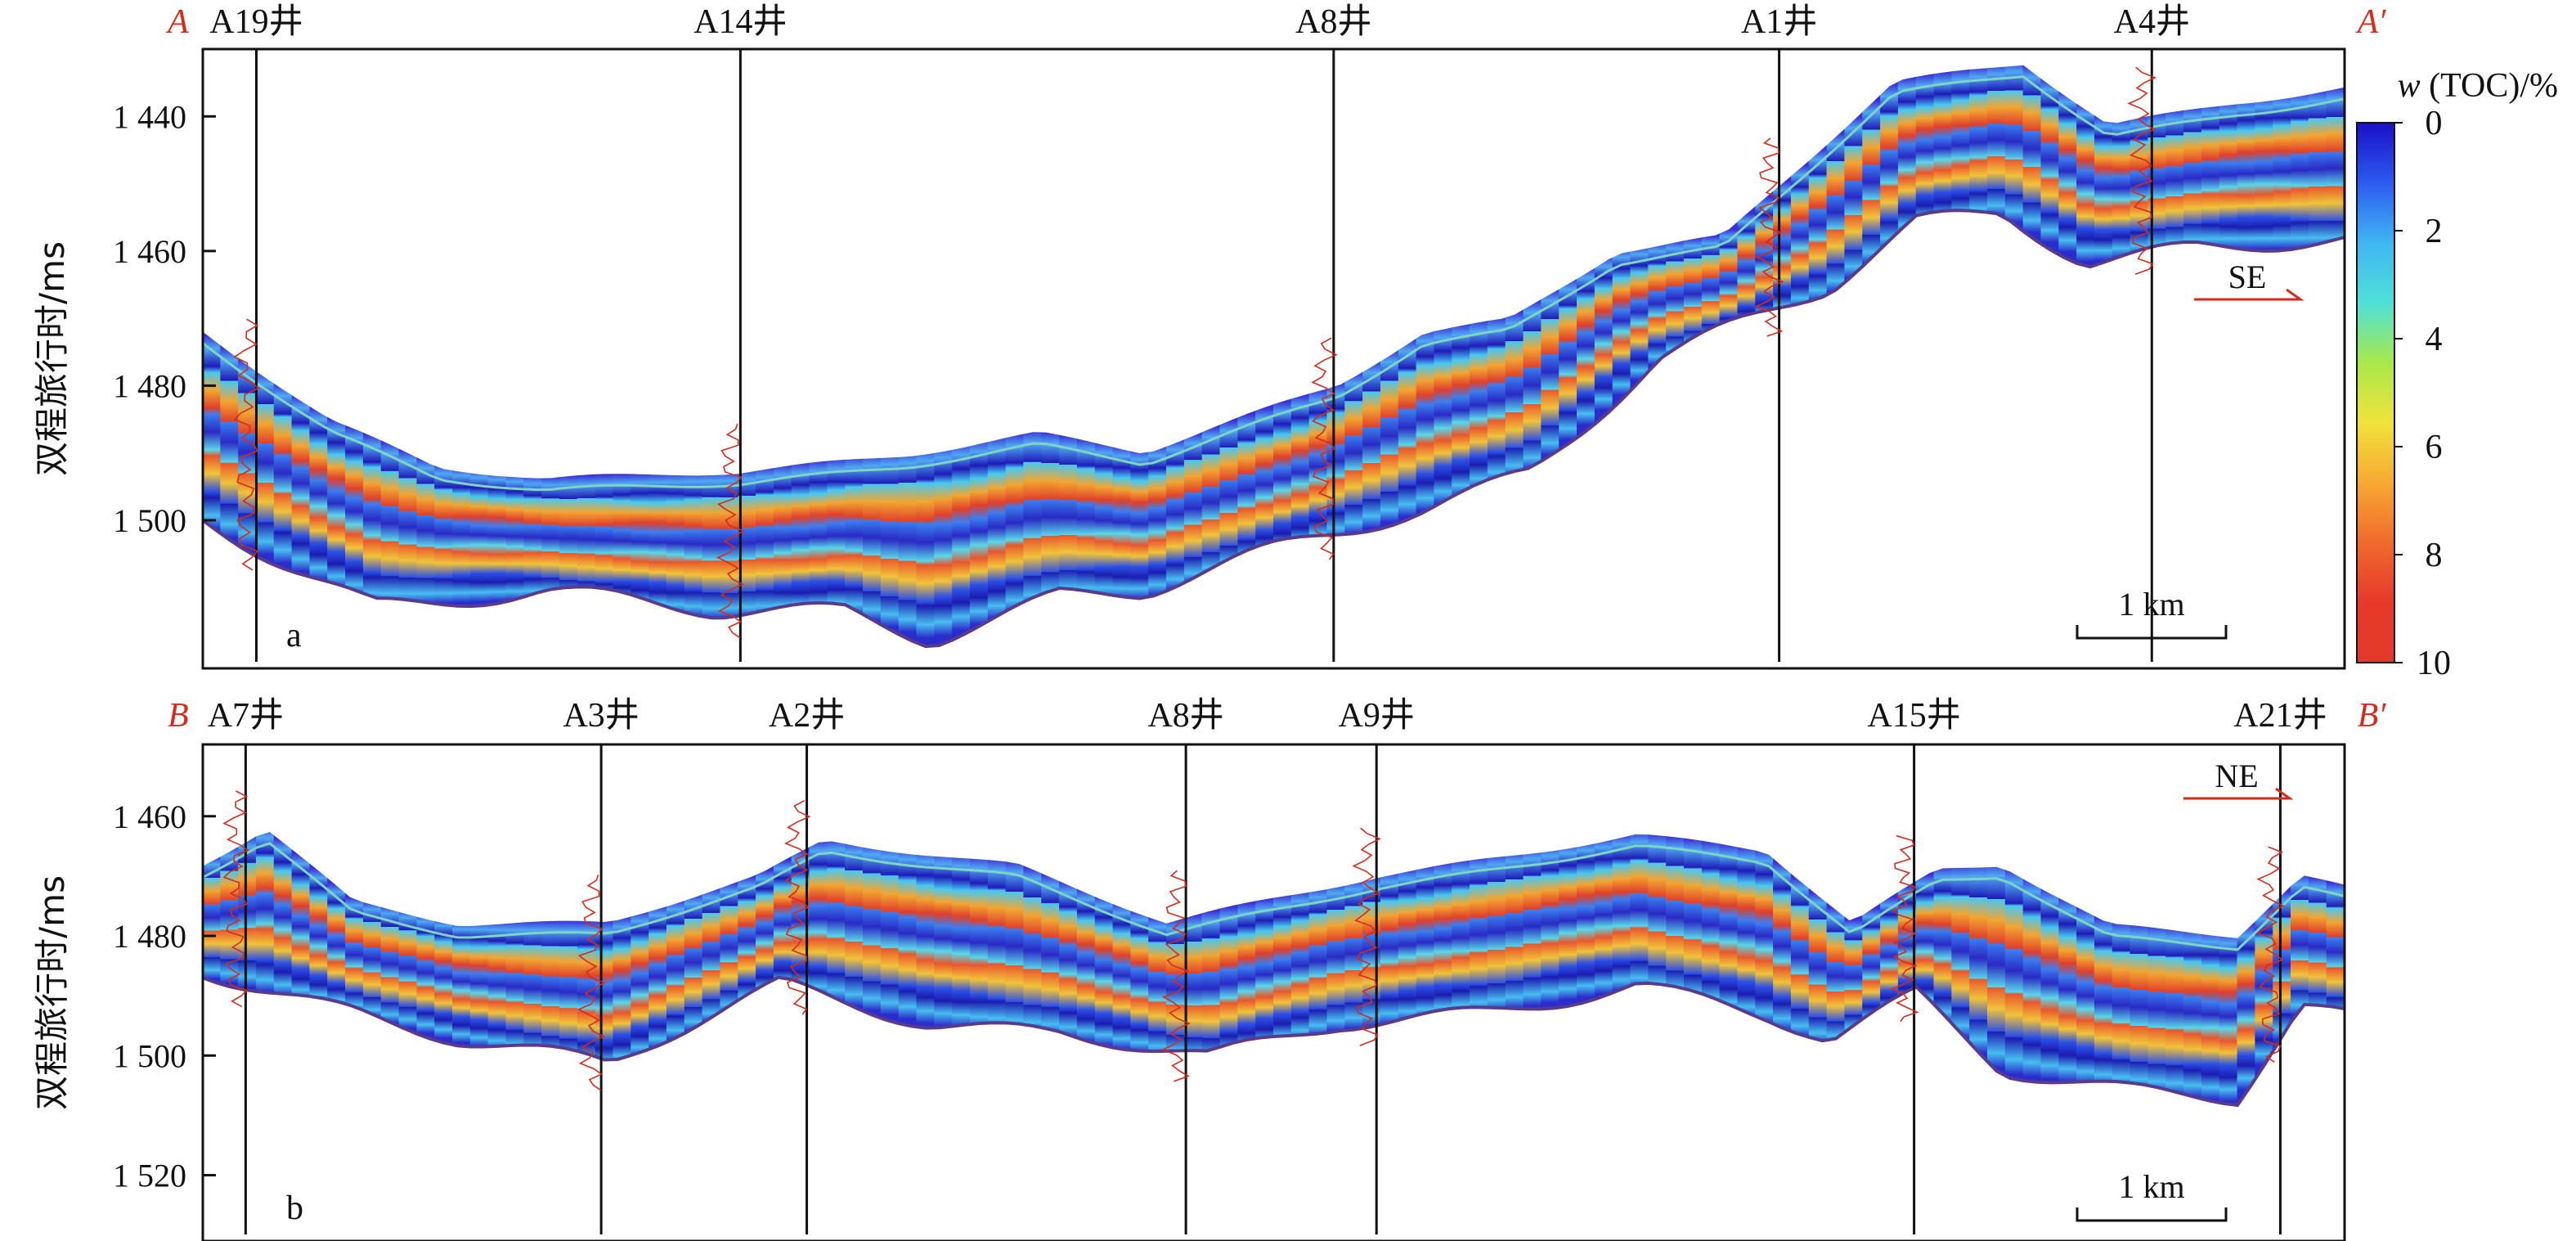 The image size is (2576, 1241). What do you see at coordinates (2478, 86) in the screenshot?
I see `colorbar-title: w (TOC)/%` at bounding box center [2478, 86].